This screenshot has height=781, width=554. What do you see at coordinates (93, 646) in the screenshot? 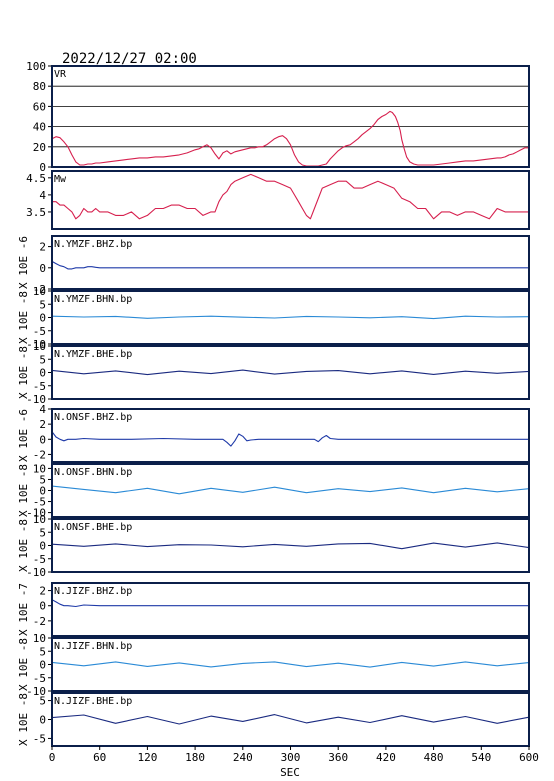
I see `panel-label: N.JIZF.BHN.bp` at bounding box center [93, 646].